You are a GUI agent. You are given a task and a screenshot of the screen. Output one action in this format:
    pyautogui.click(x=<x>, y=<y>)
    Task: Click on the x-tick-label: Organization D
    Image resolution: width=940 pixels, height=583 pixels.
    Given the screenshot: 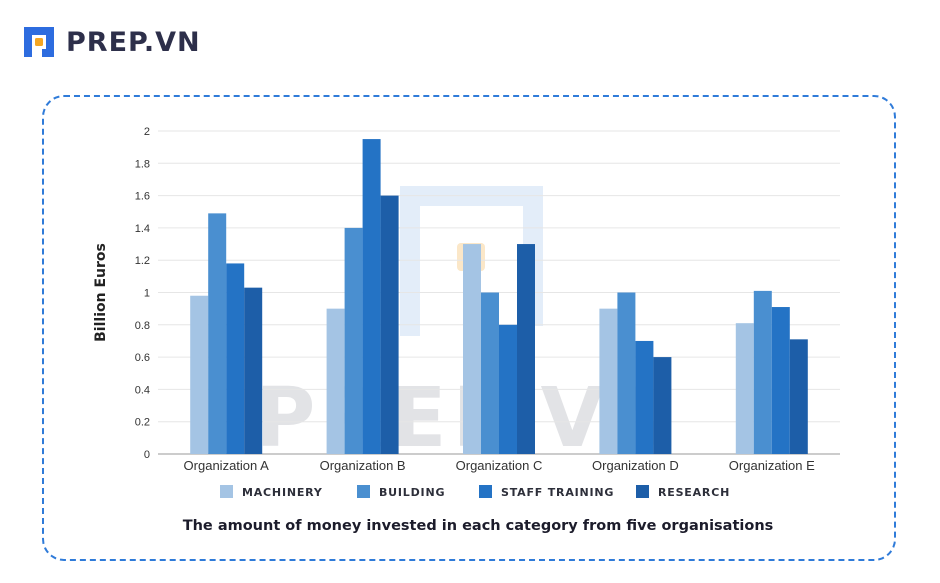 What is the action you would take?
    pyautogui.click(x=635, y=465)
    